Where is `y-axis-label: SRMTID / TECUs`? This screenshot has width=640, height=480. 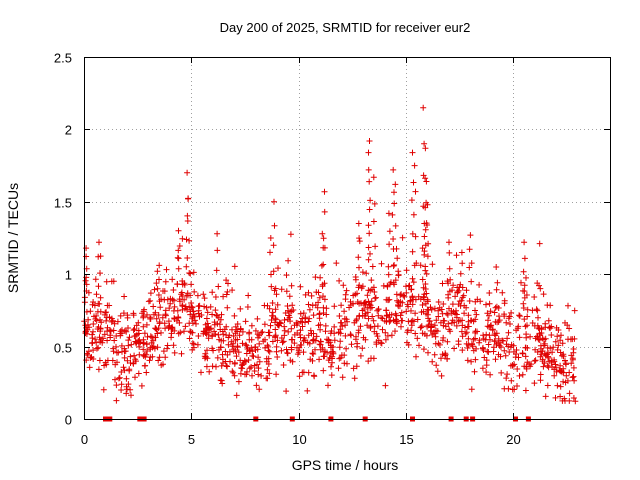 y-axis-label: SRMTID / TECUs is located at coordinates (13, 238).